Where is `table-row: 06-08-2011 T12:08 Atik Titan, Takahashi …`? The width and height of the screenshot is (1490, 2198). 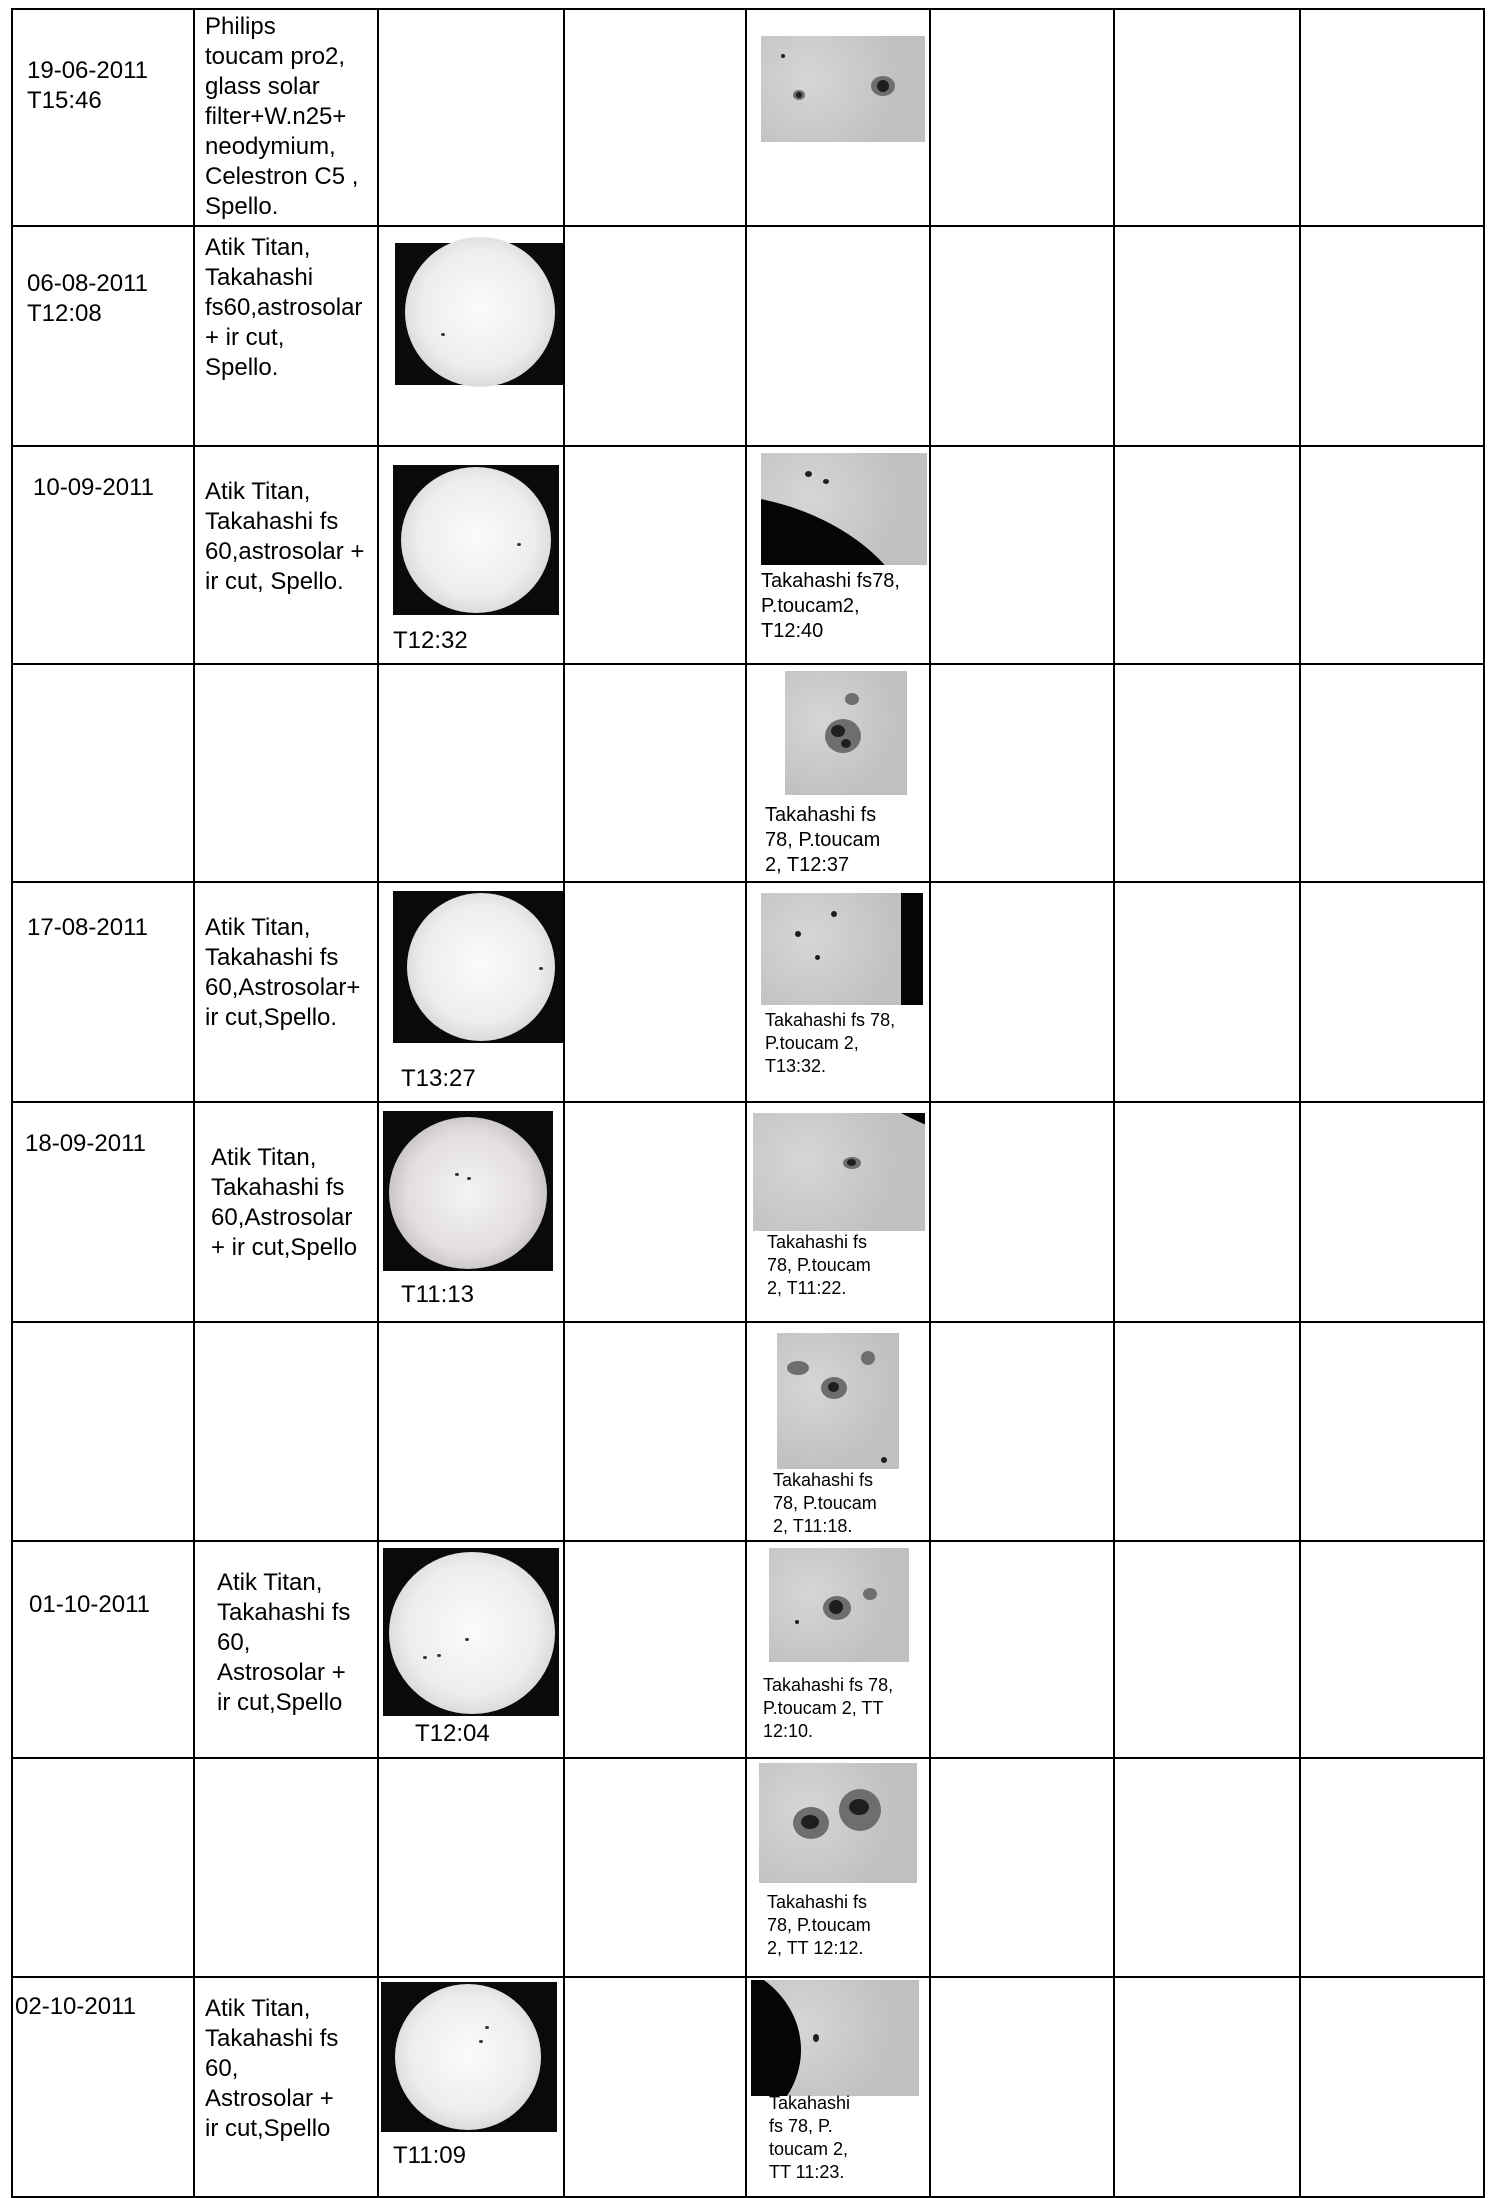 table-row: 06-08-2011 T12:08 Atik Titan, Takahashi … is located at coordinates (748, 336).